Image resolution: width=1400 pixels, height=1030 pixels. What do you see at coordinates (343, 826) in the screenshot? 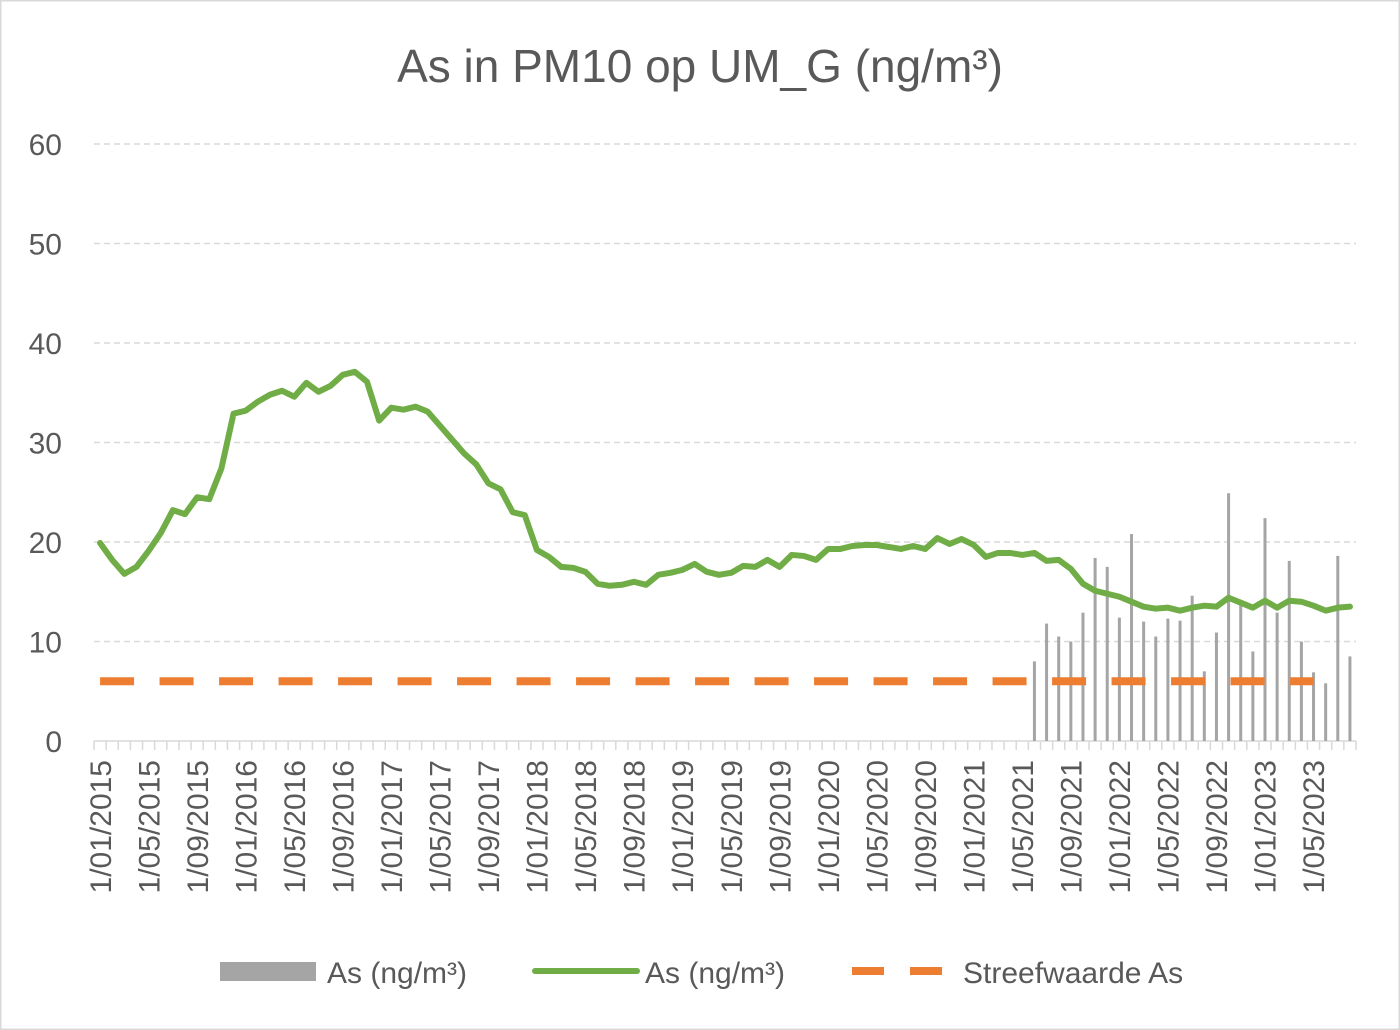
I see `x-tick-label: 1/09/2016` at bounding box center [343, 826].